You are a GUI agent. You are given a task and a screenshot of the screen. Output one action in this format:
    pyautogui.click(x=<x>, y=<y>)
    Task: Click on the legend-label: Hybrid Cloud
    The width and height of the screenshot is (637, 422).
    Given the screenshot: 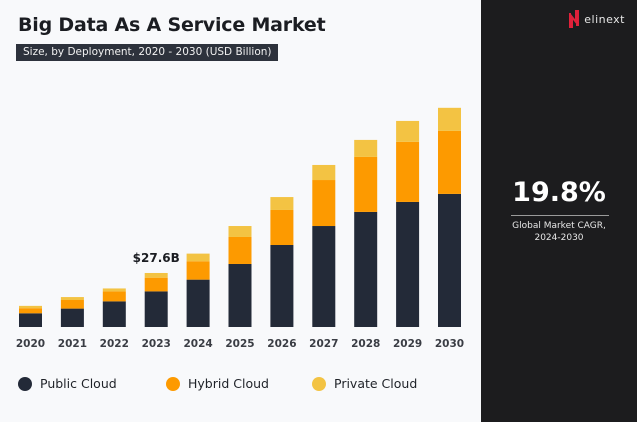 What is the action you would take?
    pyautogui.click(x=228, y=383)
    